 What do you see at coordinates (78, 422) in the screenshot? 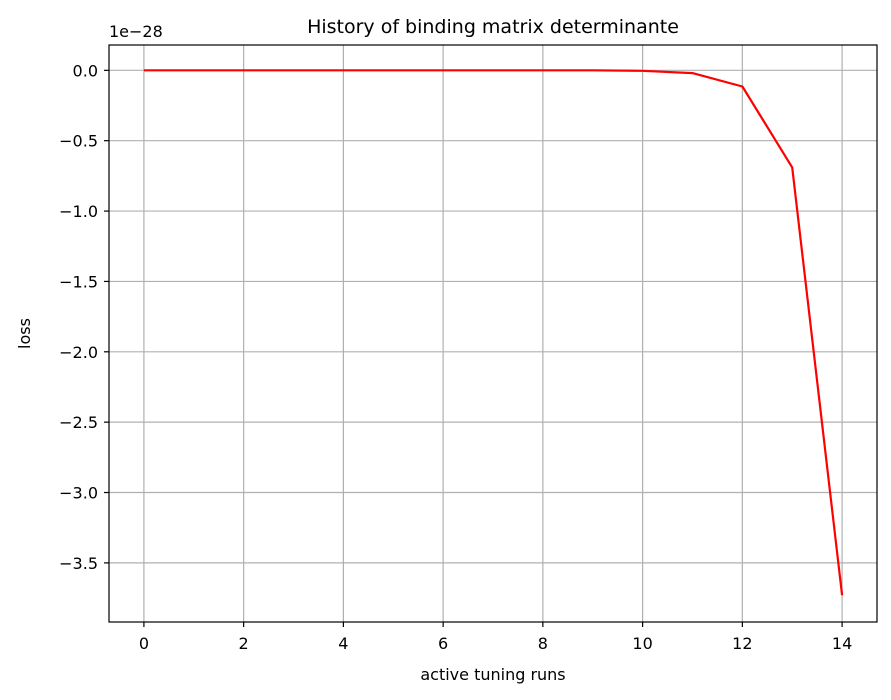
I see `y-tick-label: −2.5` at bounding box center [78, 422].